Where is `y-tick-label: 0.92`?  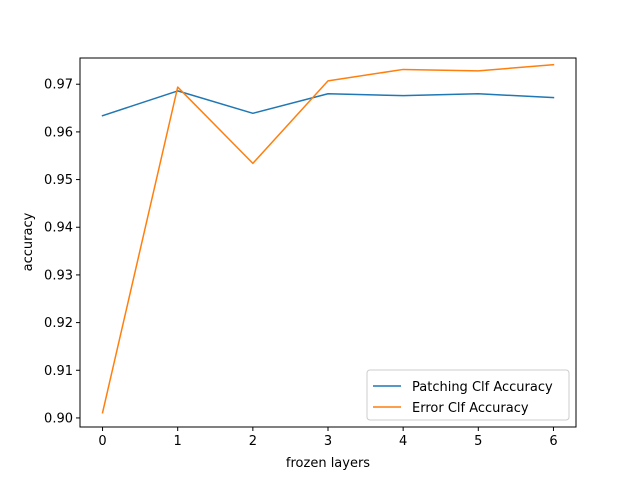 y-tick-label: 0.92 is located at coordinates (58, 323).